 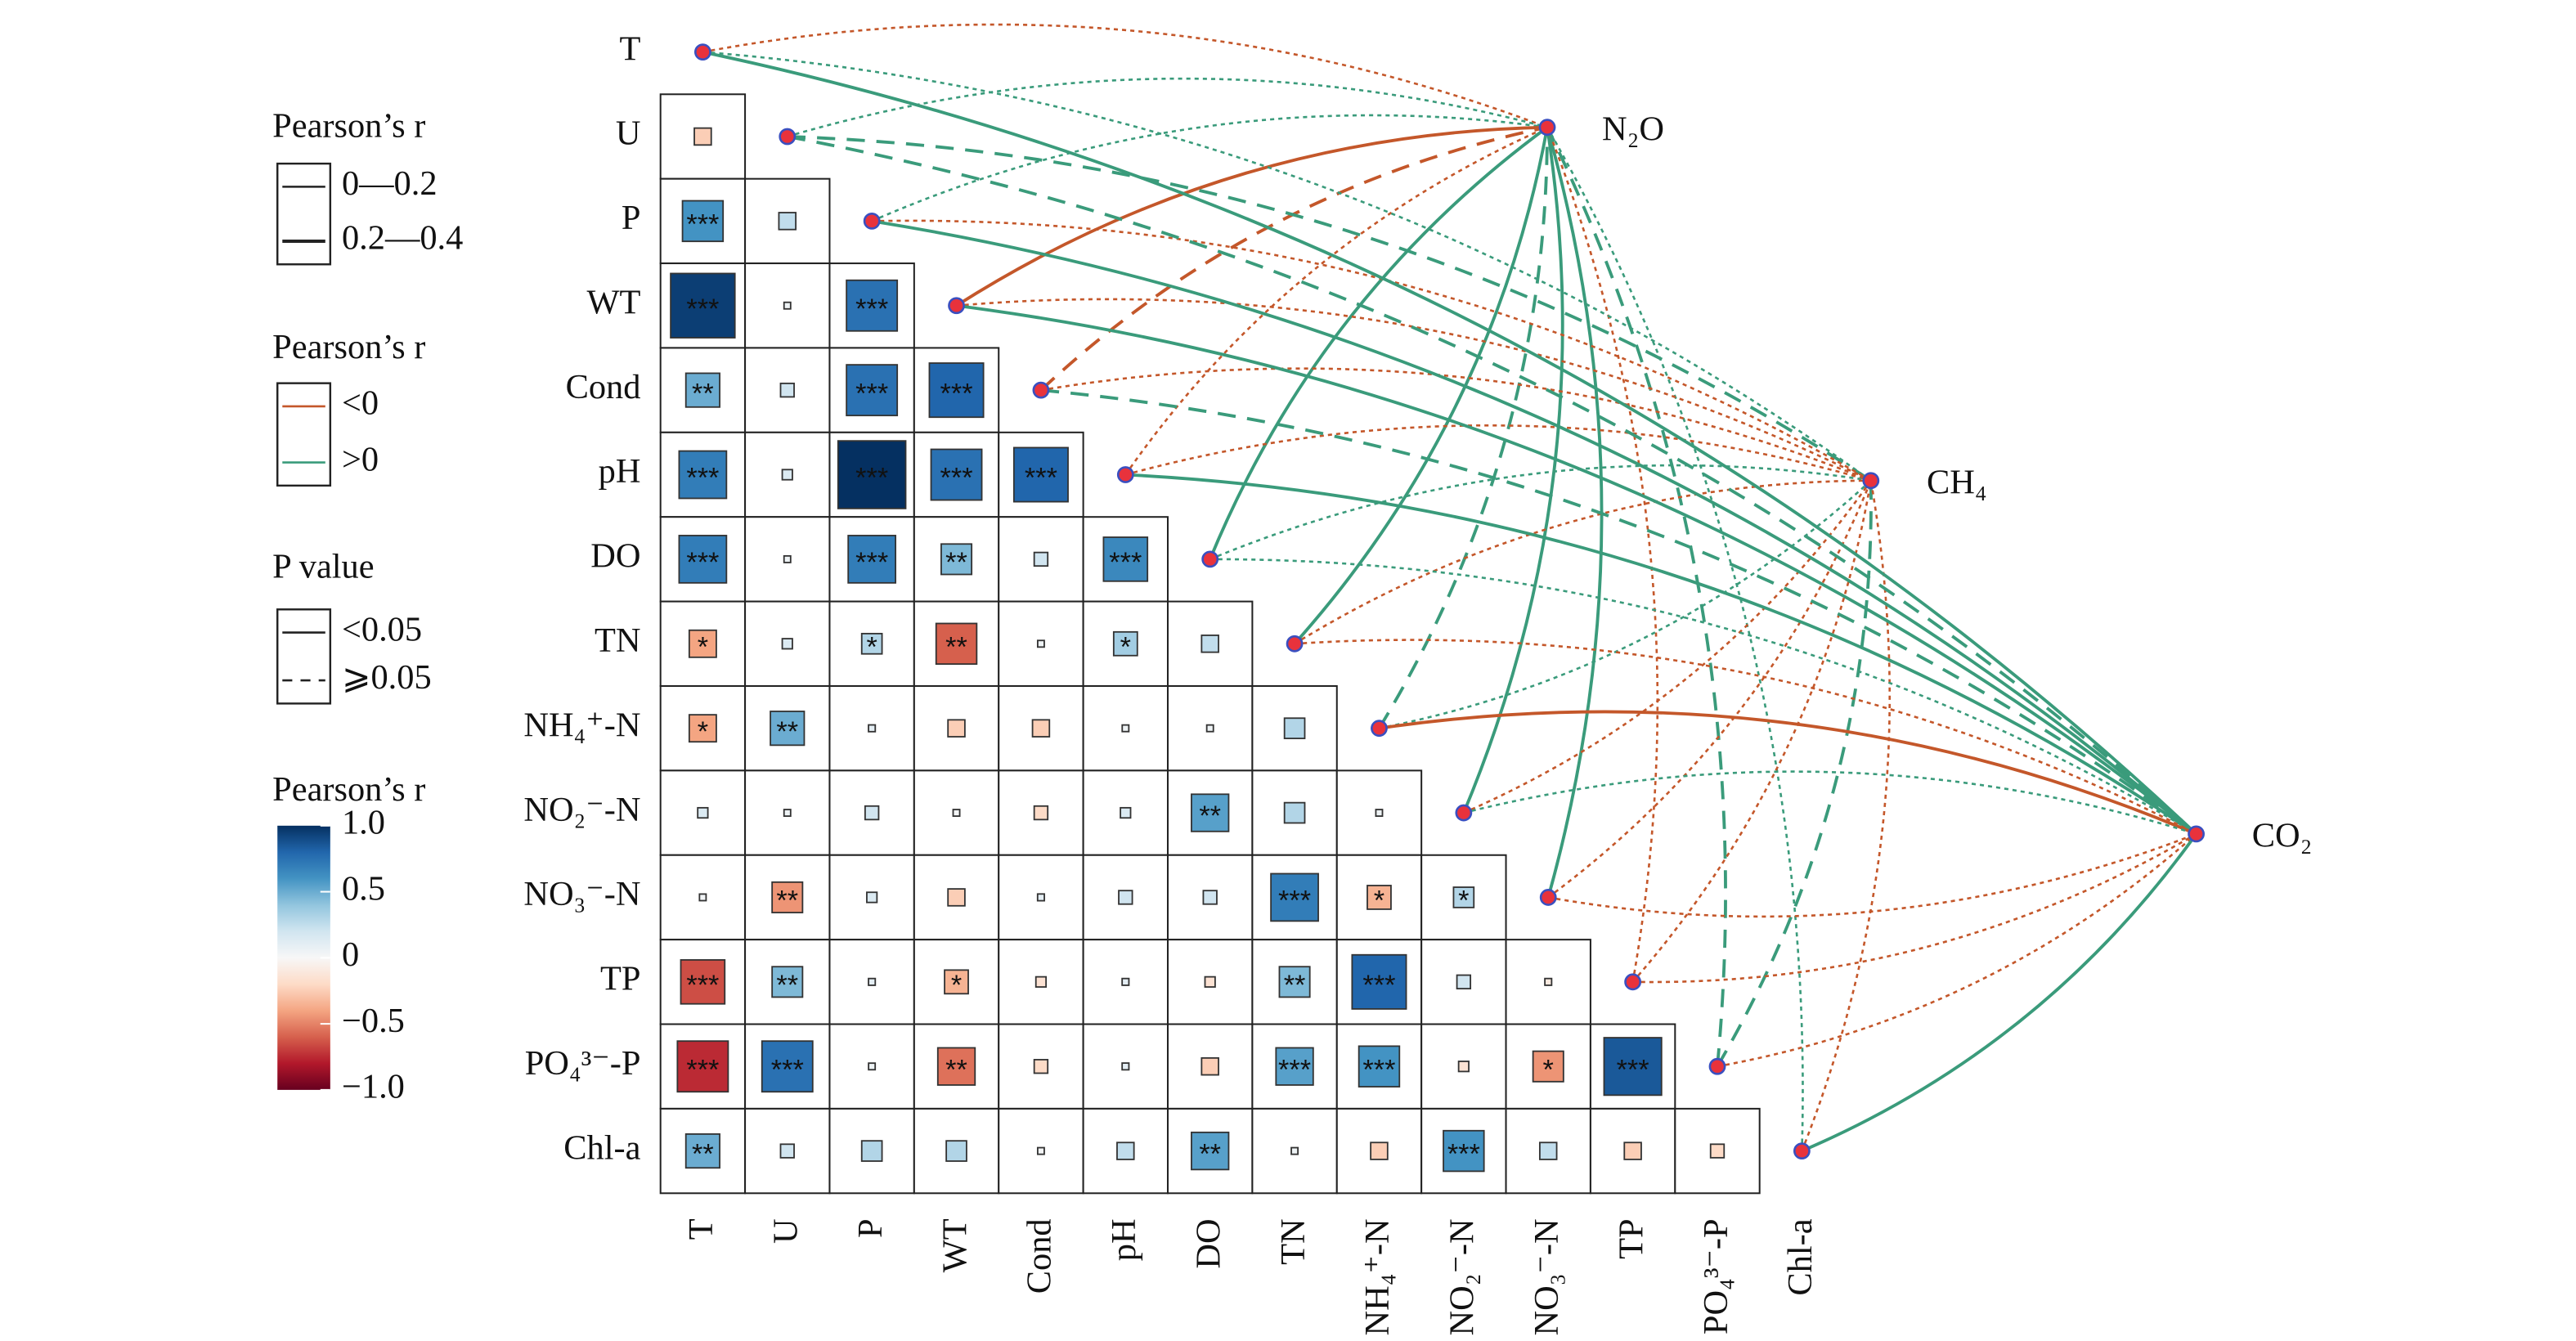 What do you see at coordinates (620, 471) in the screenshot?
I see `row-label: pH` at bounding box center [620, 471].